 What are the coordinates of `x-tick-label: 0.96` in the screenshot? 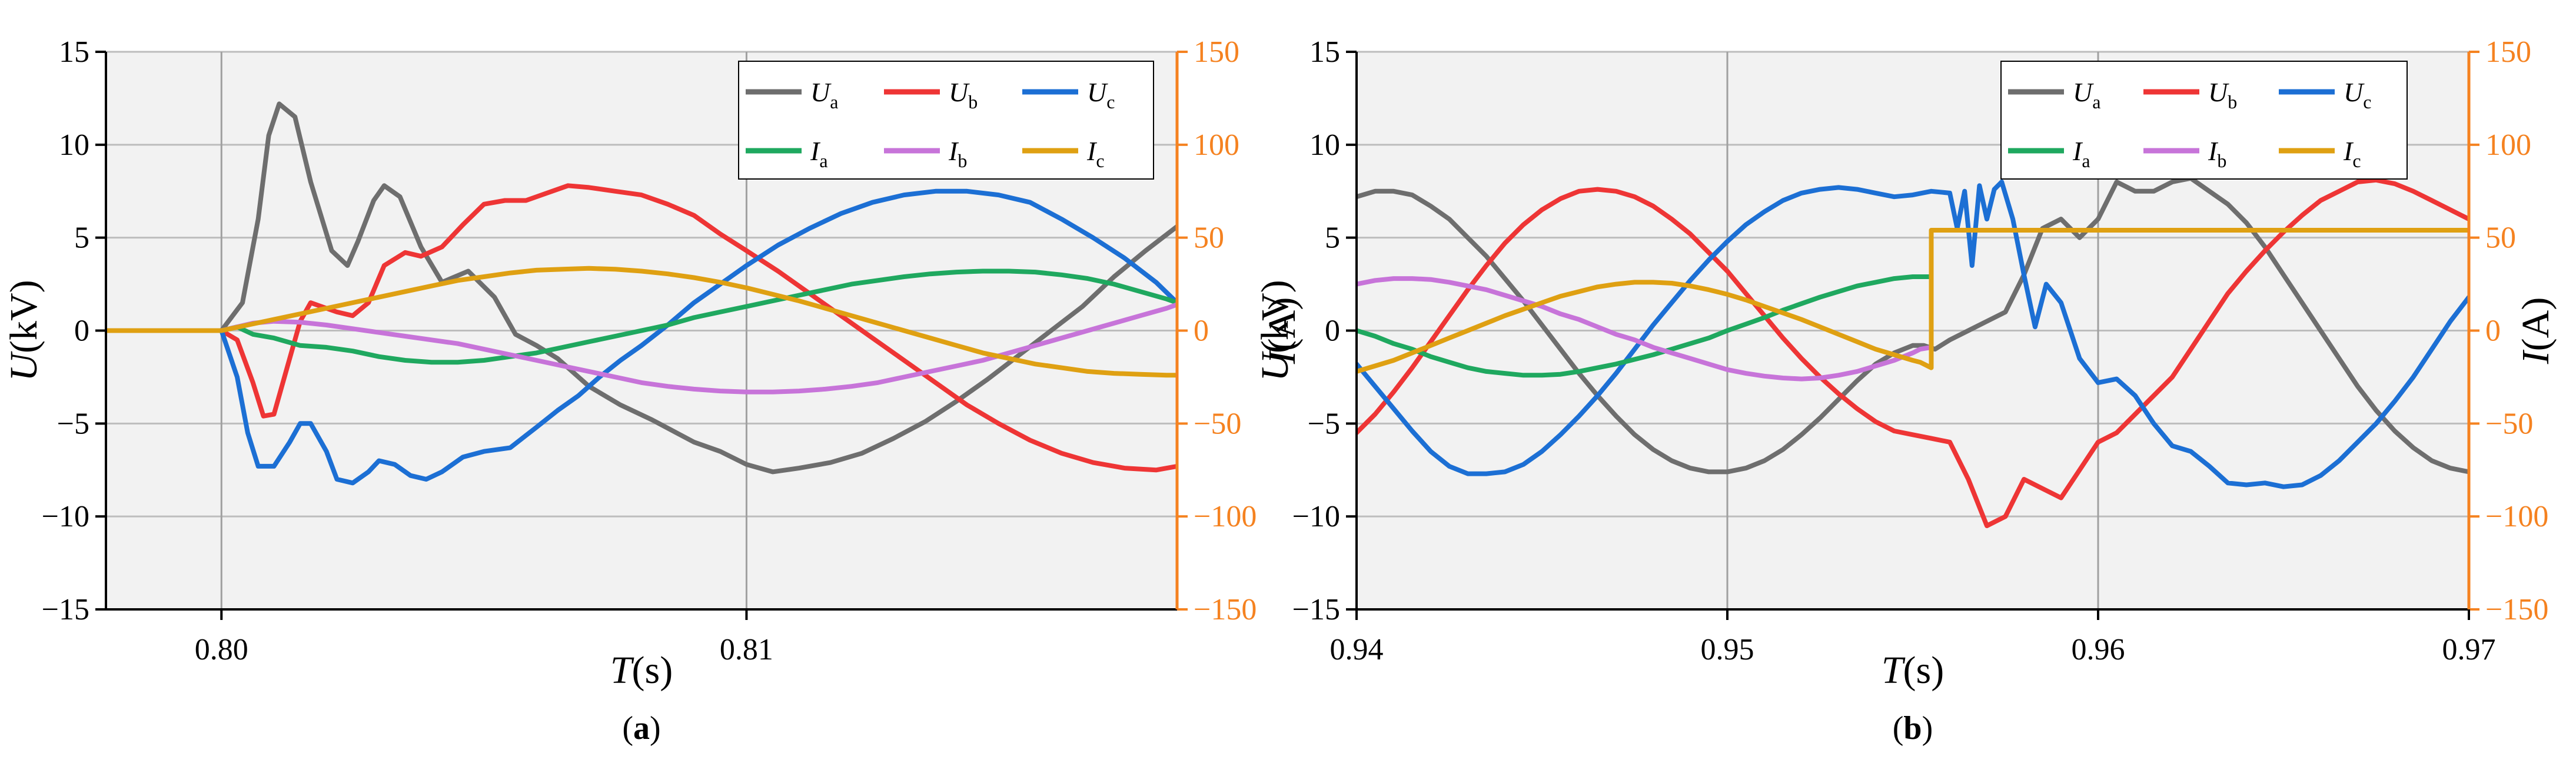 It's located at (2098, 649).